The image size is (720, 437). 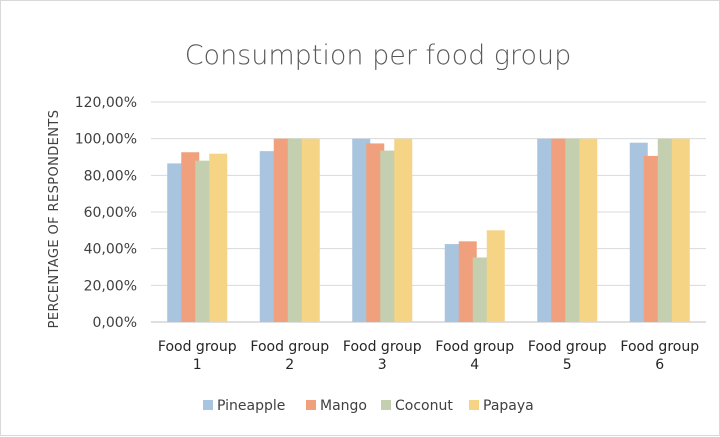 I want to click on x-tick-label: Food group 5, so click(x=567, y=356).